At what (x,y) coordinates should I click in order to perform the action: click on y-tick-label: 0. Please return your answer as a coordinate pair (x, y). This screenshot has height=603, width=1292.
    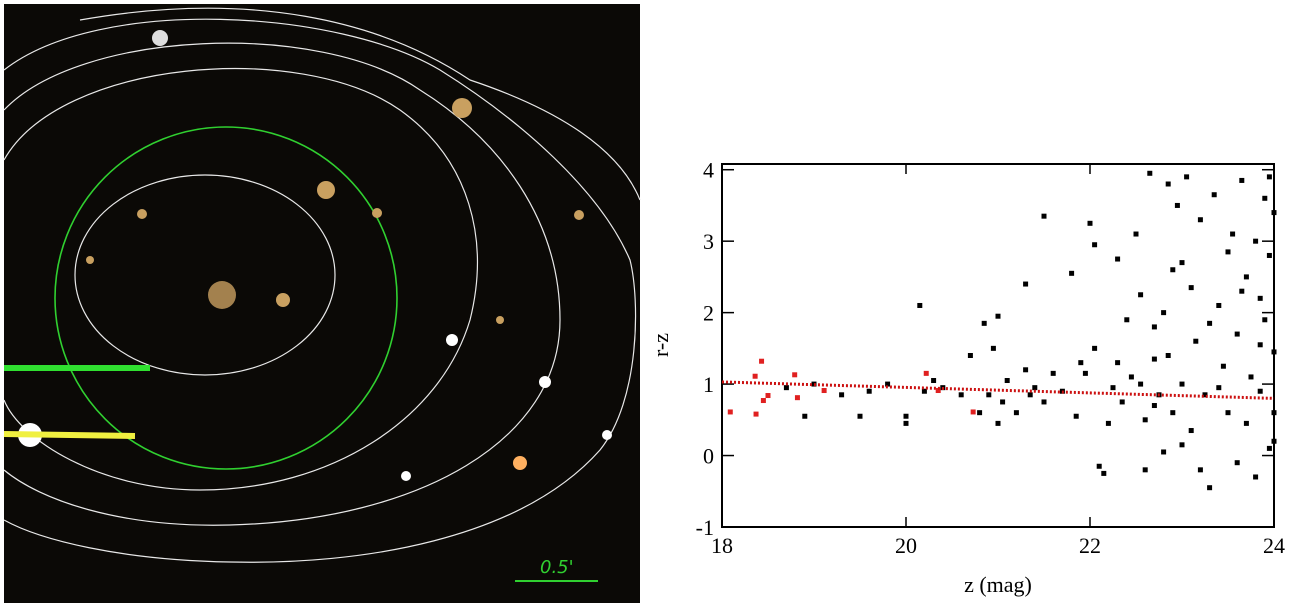
    Looking at the image, I should click on (708, 456).